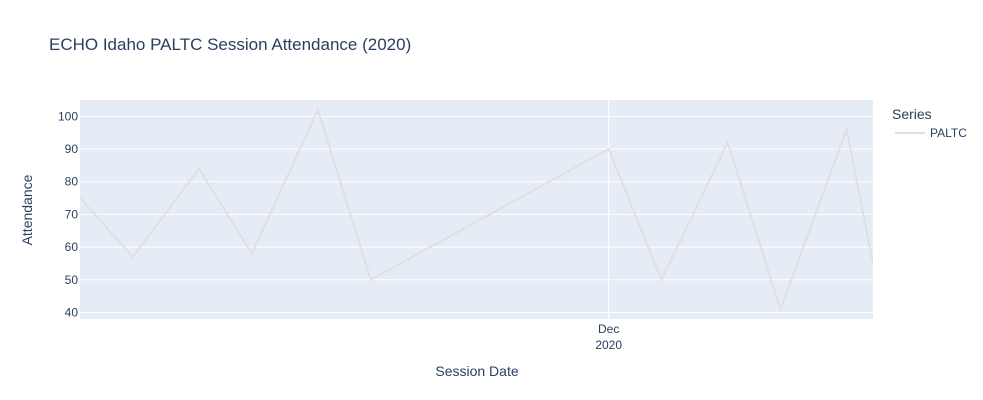 Image resolution: width=983 pixels, height=400 pixels. I want to click on x-tick-label-year: 2020, so click(608, 345).